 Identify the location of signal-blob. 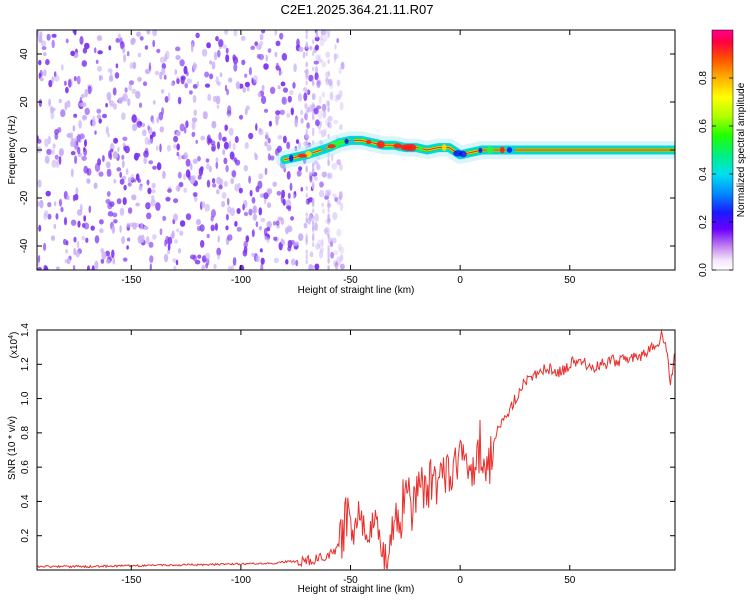
(420, 148).